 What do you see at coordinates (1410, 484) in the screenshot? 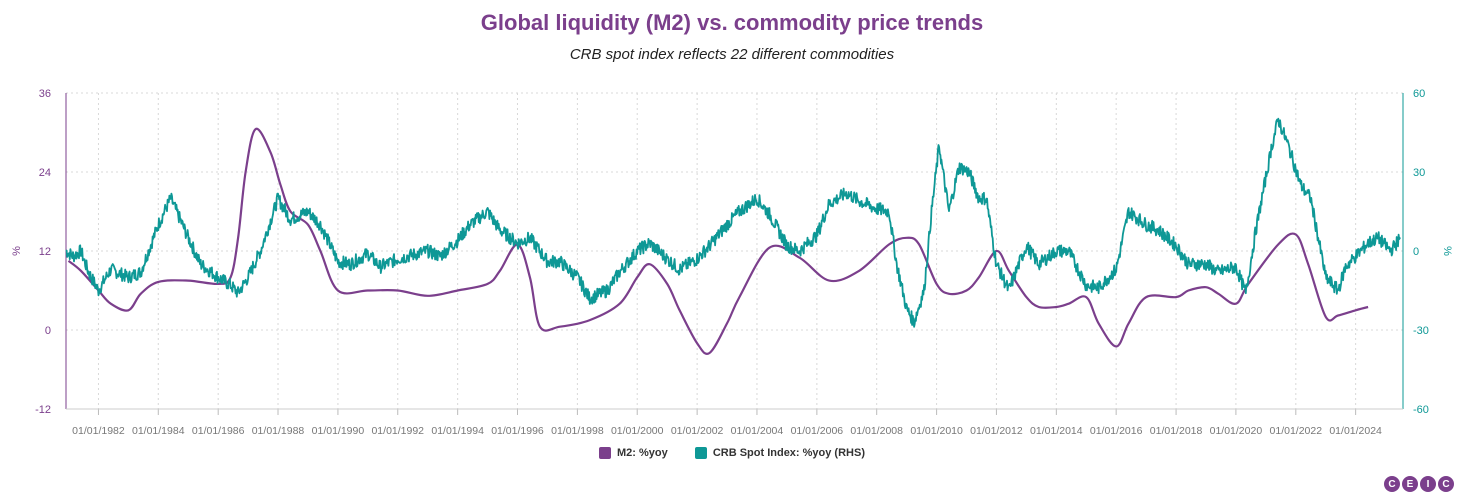
I see `logo-letter: E` at bounding box center [1410, 484].